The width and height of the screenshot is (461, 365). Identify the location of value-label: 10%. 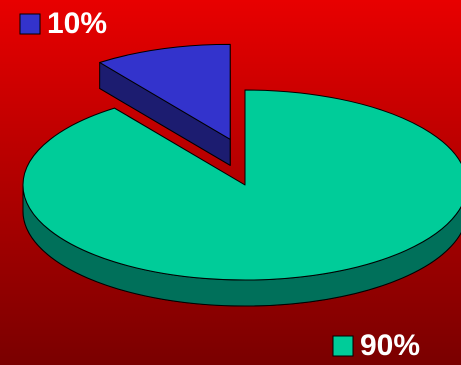
(77, 23).